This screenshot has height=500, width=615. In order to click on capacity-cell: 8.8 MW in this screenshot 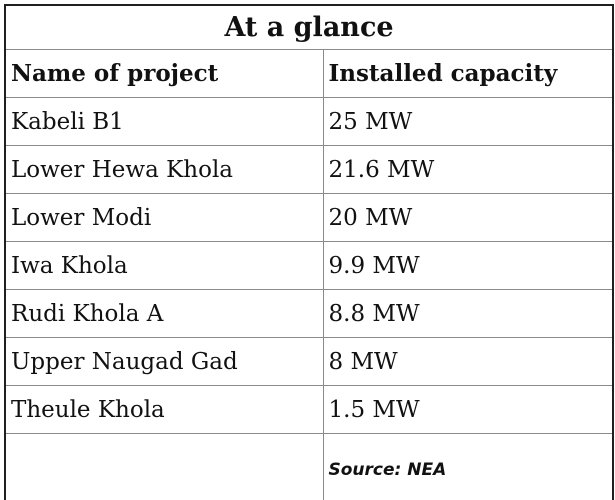, I will do `click(468, 313)`.